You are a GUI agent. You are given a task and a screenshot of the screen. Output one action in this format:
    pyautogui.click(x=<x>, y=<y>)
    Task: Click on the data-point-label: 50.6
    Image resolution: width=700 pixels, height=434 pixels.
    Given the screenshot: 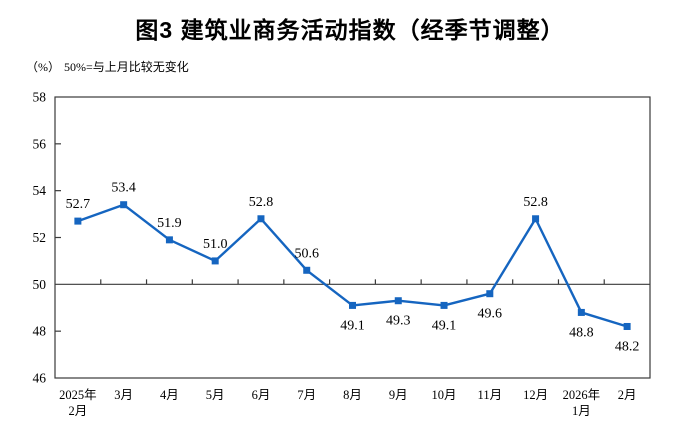 What is the action you would take?
    pyautogui.click(x=306, y=253)
    